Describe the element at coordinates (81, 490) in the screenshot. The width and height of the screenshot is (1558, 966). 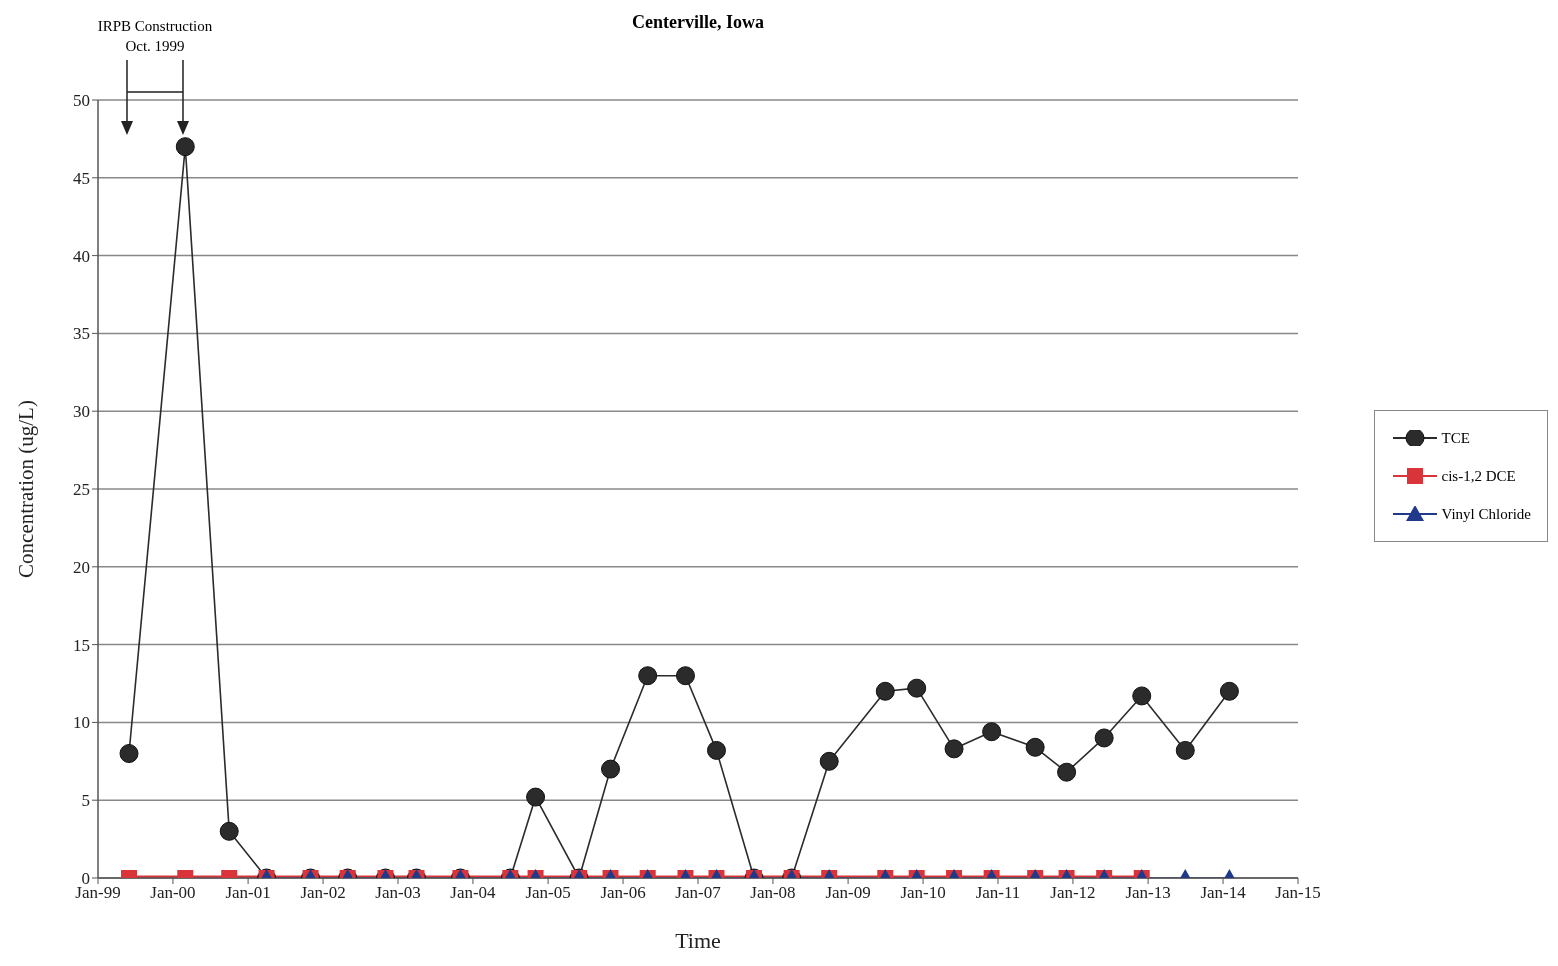
I see `y-tick-label: 25` at that location.